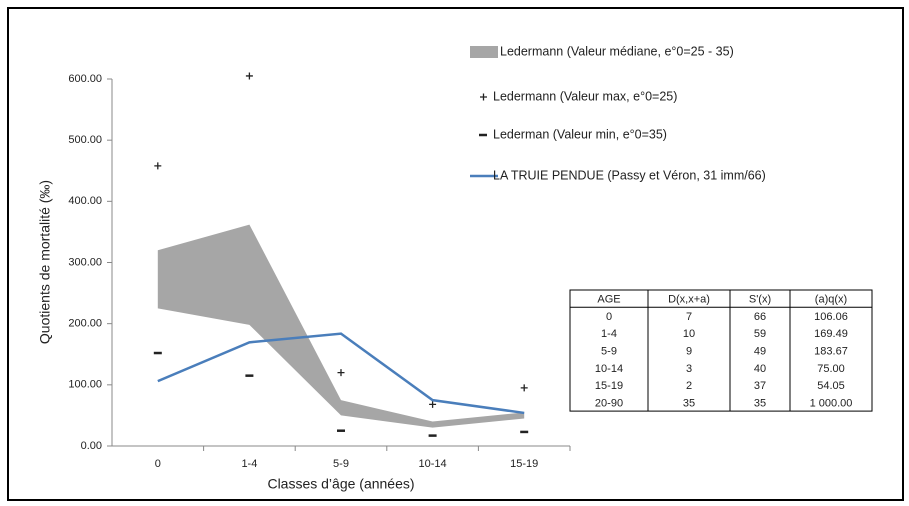 The height and width of the screenshot is (506, 909). I want to click on table-cell: 9, so click(689, 351).